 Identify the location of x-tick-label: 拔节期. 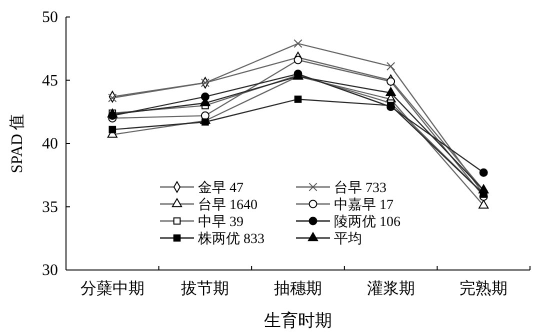
(205, 288).